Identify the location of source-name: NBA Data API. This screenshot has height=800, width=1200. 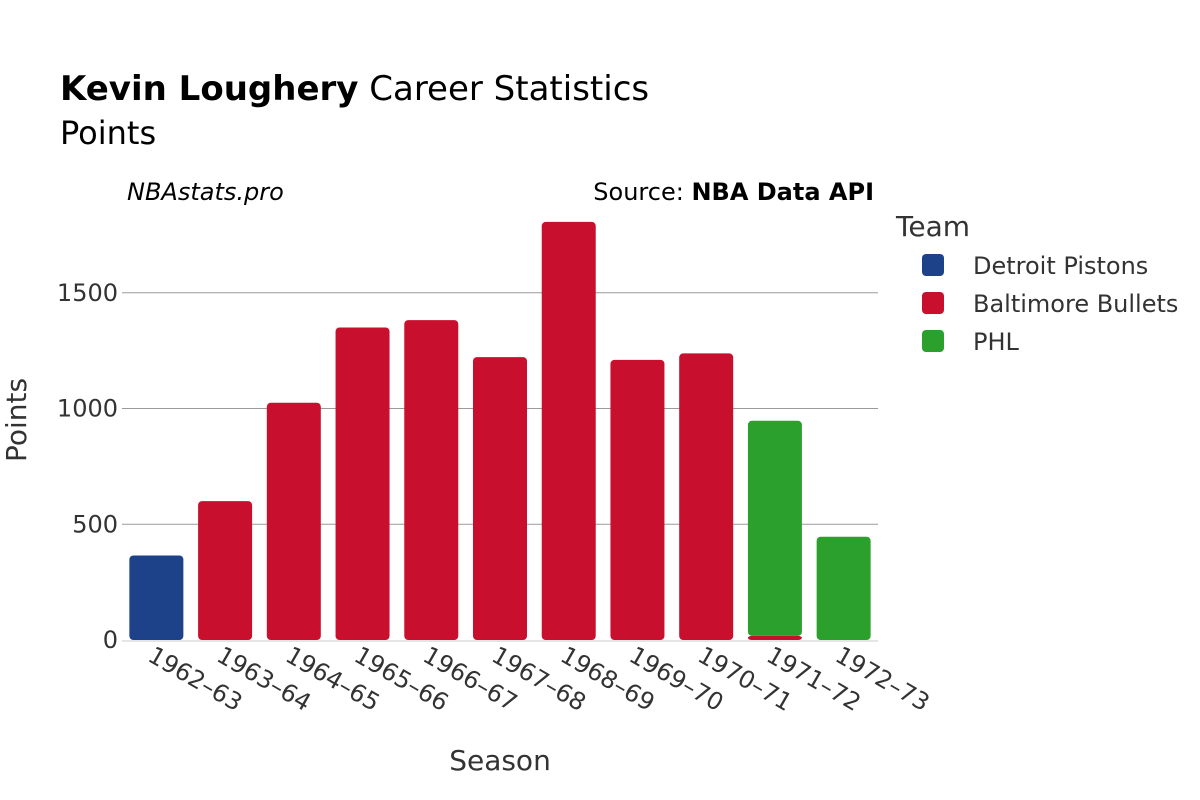
(782, 192).